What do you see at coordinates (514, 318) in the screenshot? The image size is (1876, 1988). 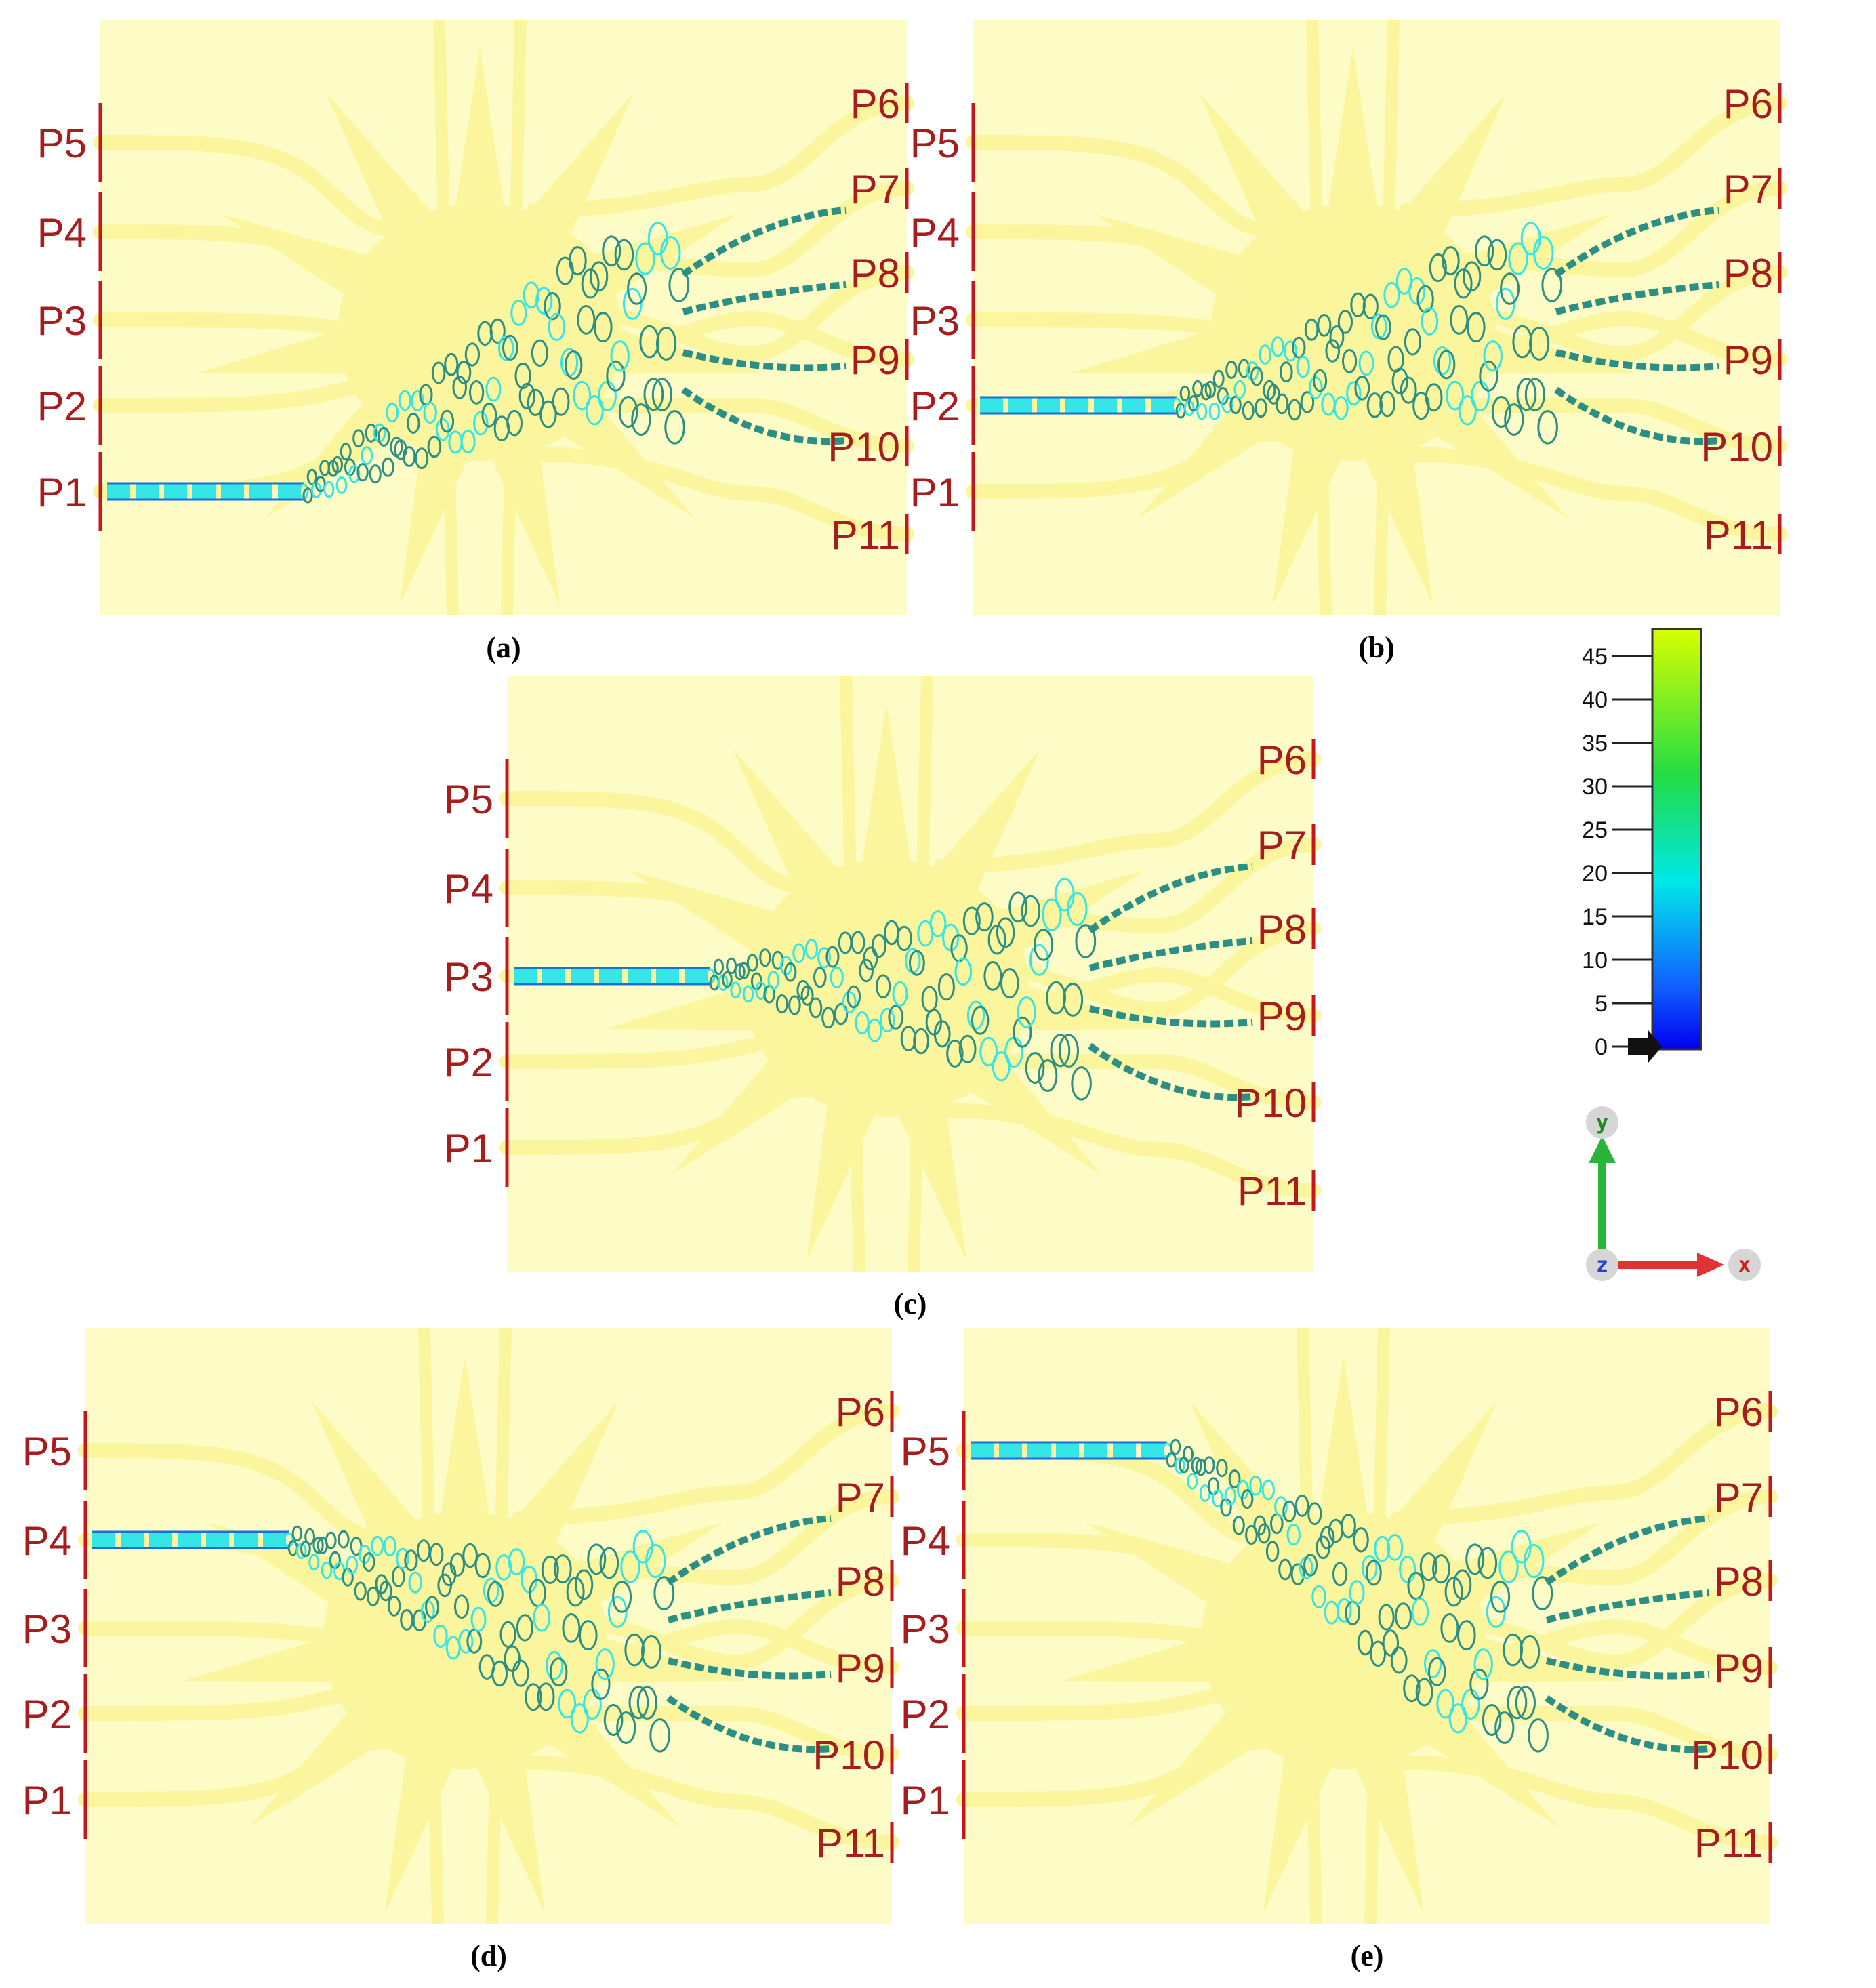 I see `device-band` at bounding box center [514, 318].